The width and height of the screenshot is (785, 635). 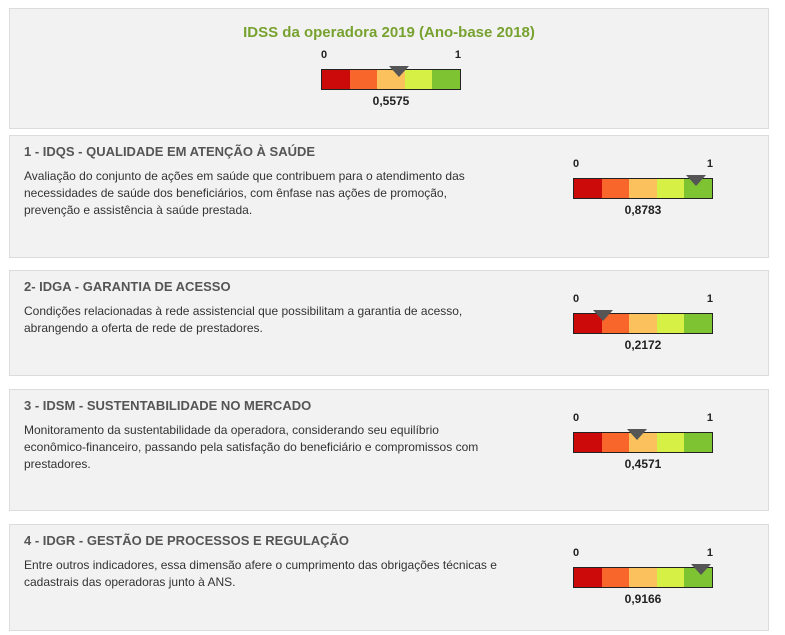 I want to click on idqs-gauge: 0 1 0,8783, so click(x=643, y=188).